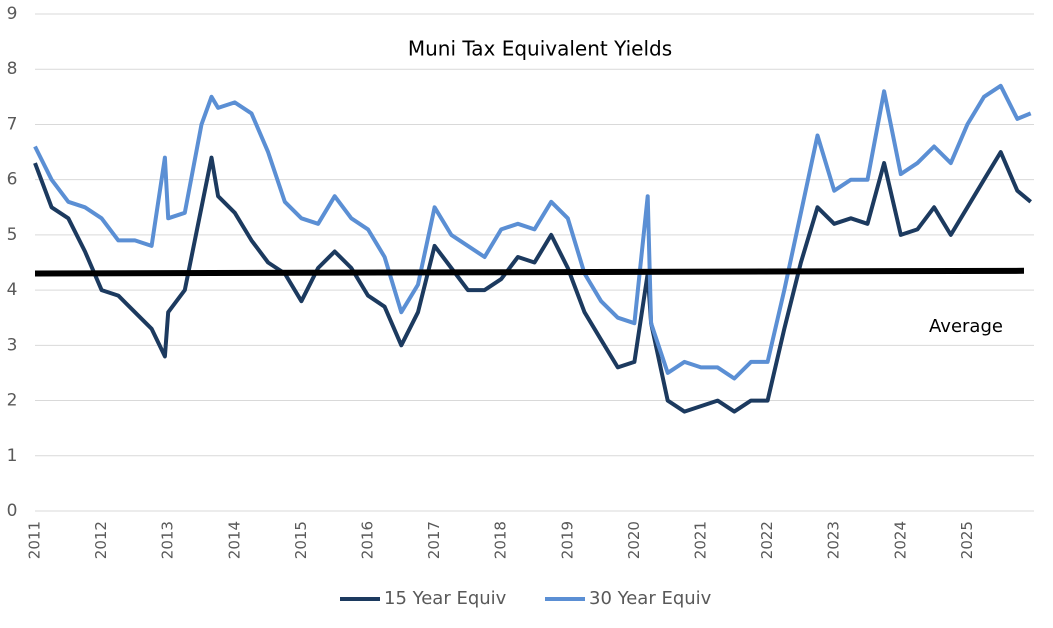 The image size is (1053, 628). I want to click on y-tick-label: 7, so click(12, 124).